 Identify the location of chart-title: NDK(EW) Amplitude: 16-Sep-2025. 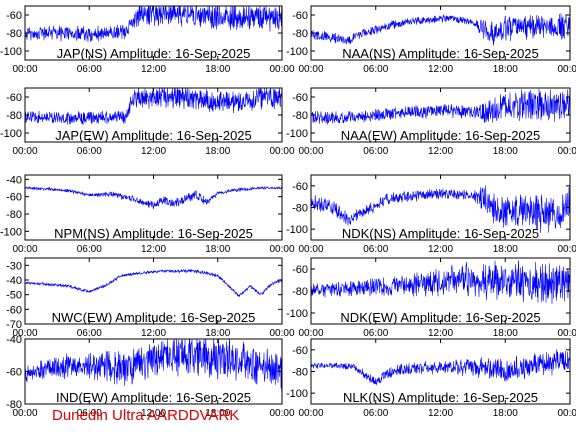
(440, 317).